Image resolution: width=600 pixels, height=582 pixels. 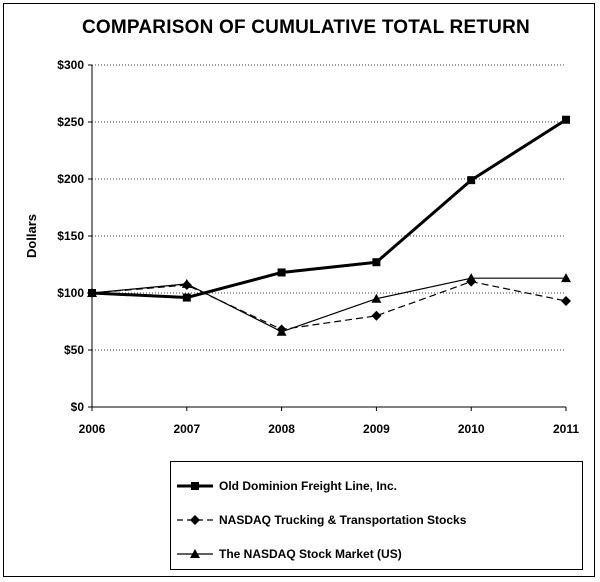 What do you see at coordinates (74, 350) in the screenshot?
I see `y-tick-label: $50` at bounding box center [74, 350].